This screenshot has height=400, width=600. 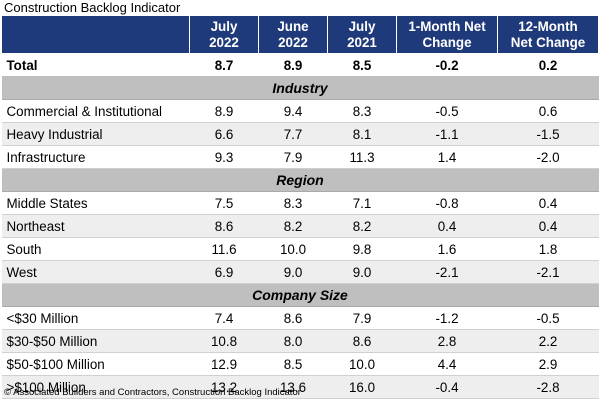 What do you see at coordinates (548, 26) in the screenshot?
I see `column-header-line1: 12-Month` at bounding box center [548, 26].